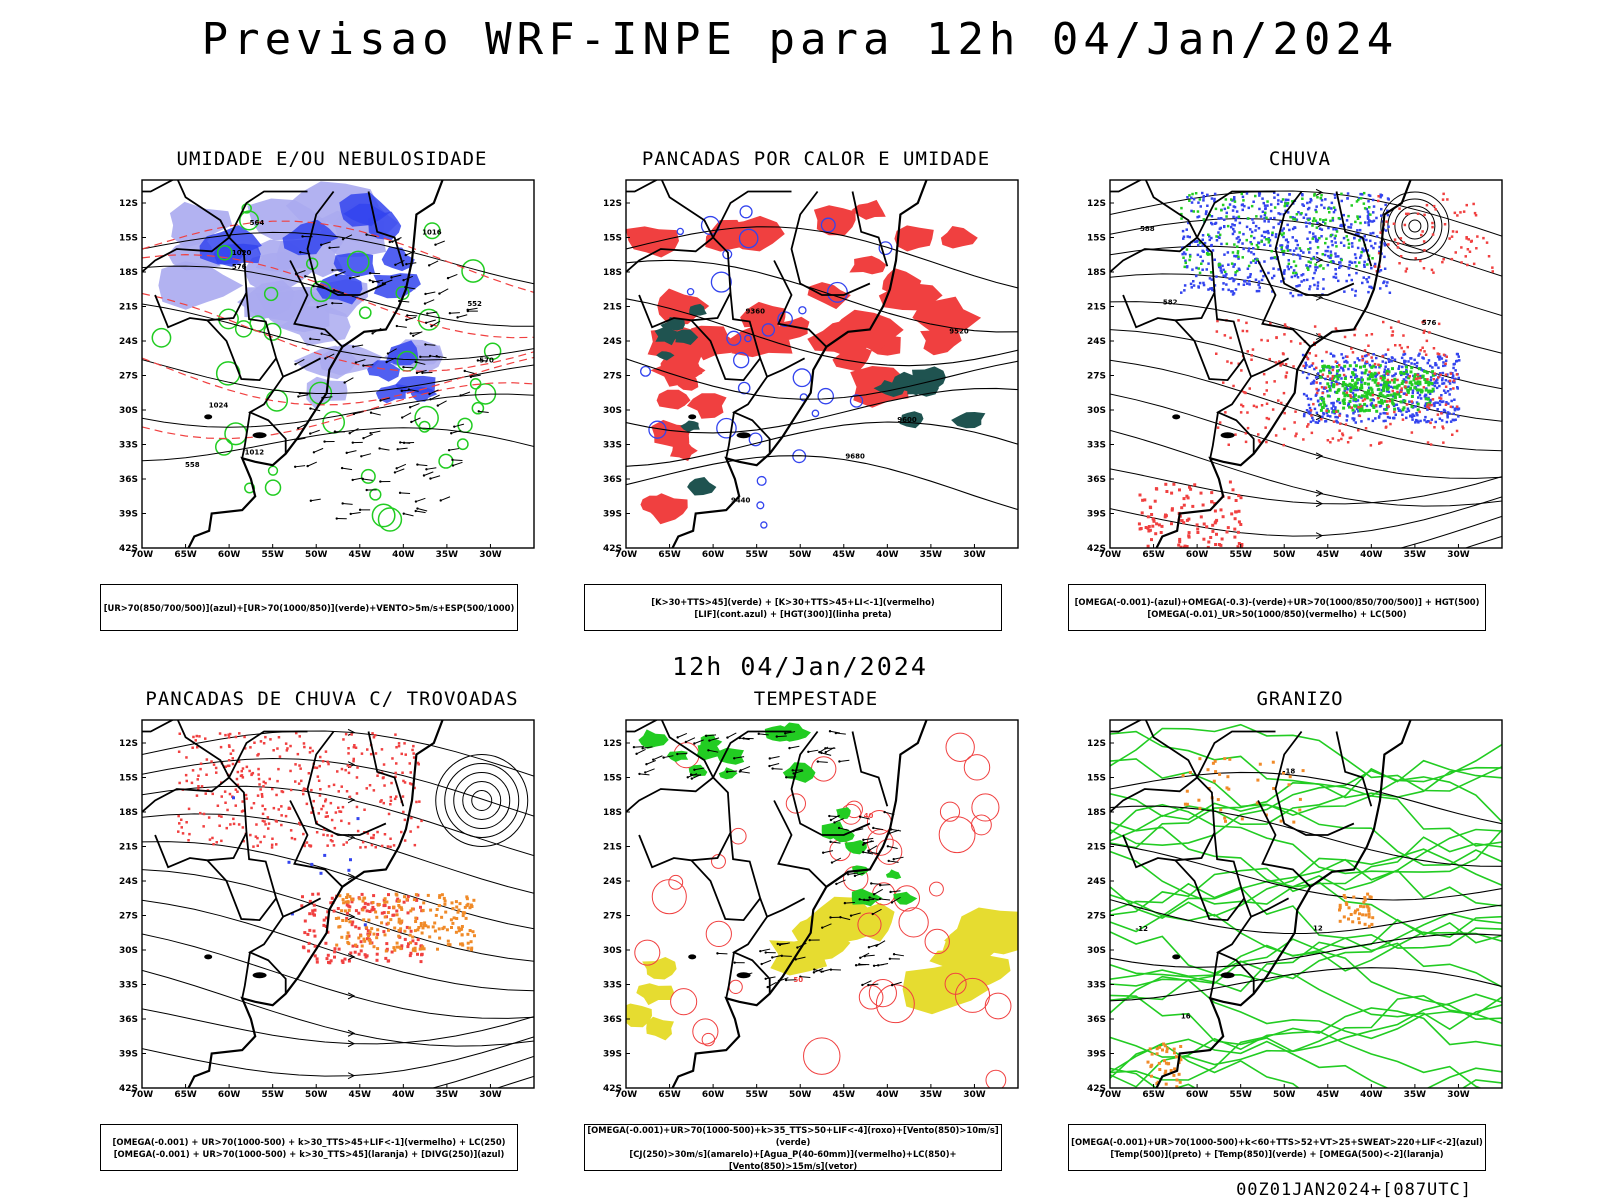 This screenshot has height=1200, width=1600. I want to click on divergence-blue-dot, so click(350, 860).